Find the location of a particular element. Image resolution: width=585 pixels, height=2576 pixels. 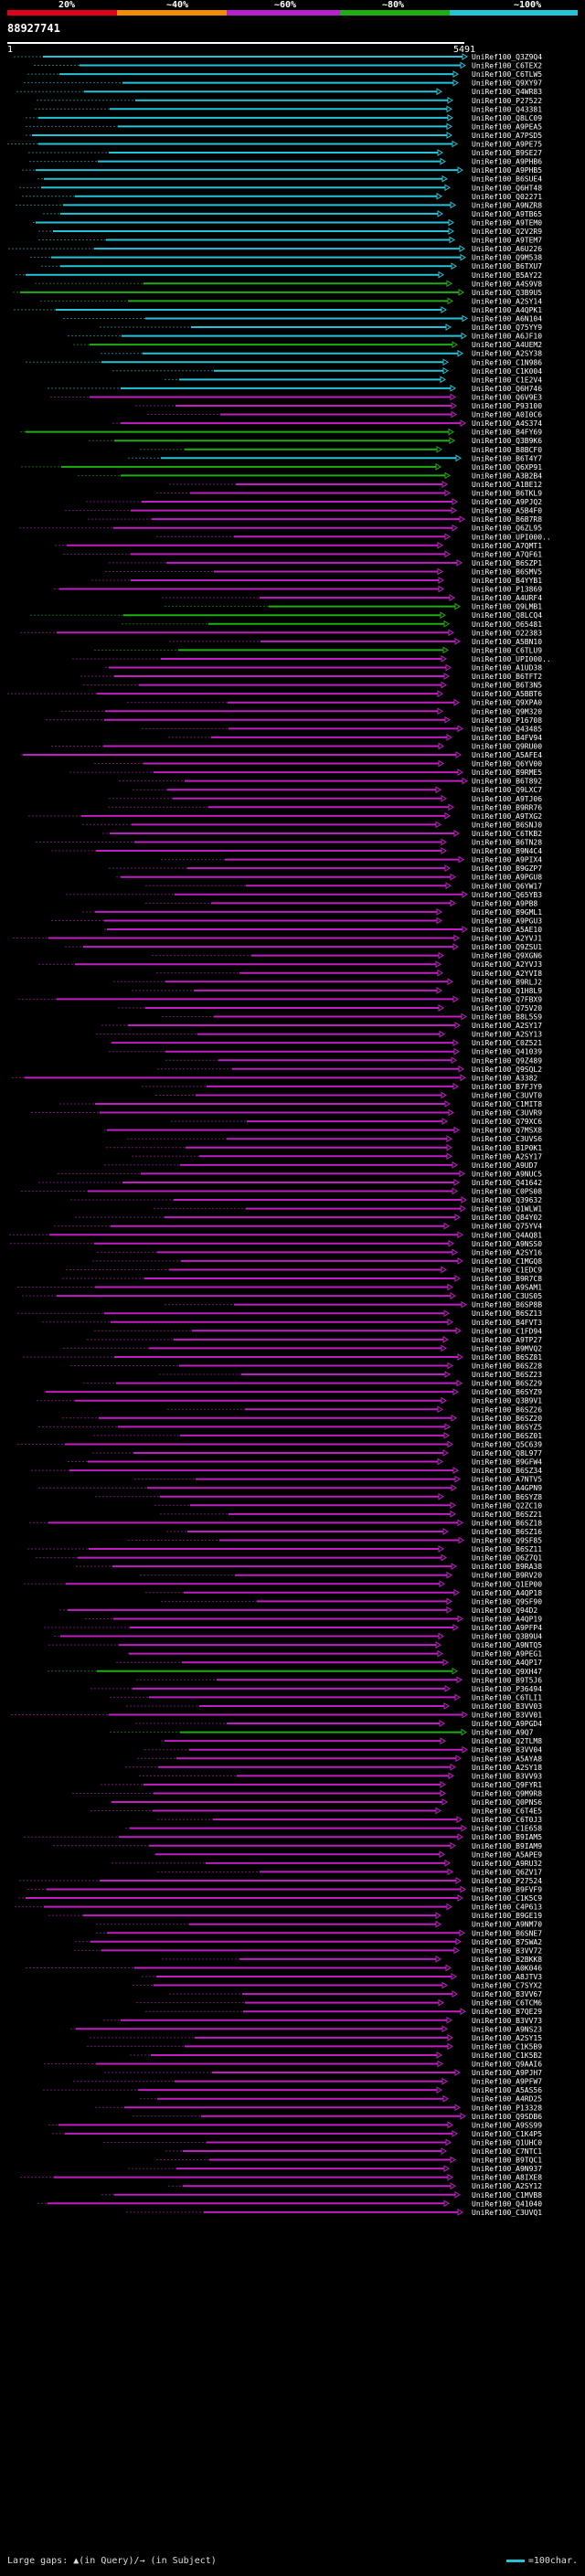

hit-label: UniRef100_P36494 is located at coordinates (507, 1689).